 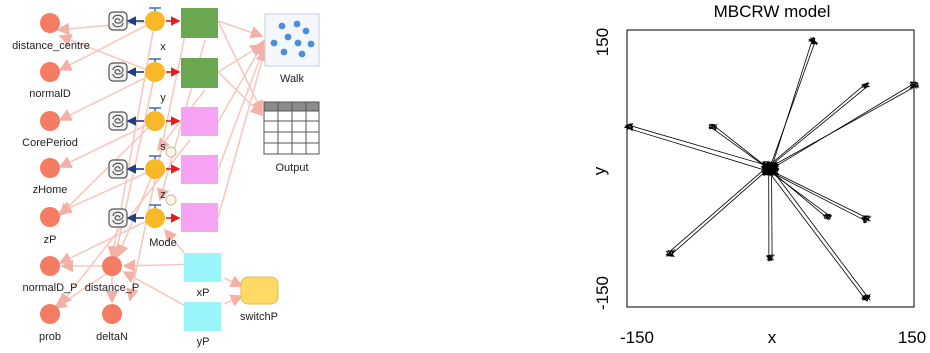 What do you see at coordinates (599, 170) in the screenshot?
I see `y-axis-label: y` at bounding box center [599, 170].